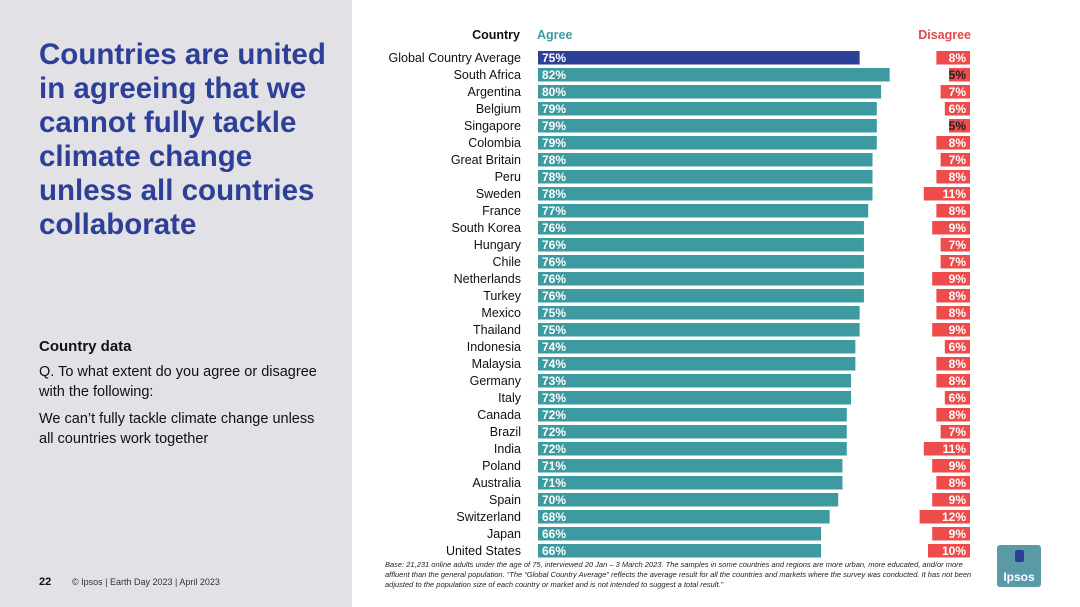  Describe the element at coordinates (501, 313) in the screenshot. I see `country-label: Mexico` at that location.